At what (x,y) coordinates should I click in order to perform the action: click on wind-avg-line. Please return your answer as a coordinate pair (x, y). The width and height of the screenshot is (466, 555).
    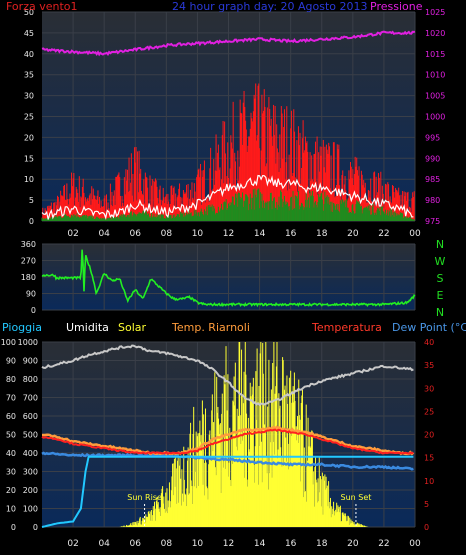
    Looking at the image, I should click on (227, 197).